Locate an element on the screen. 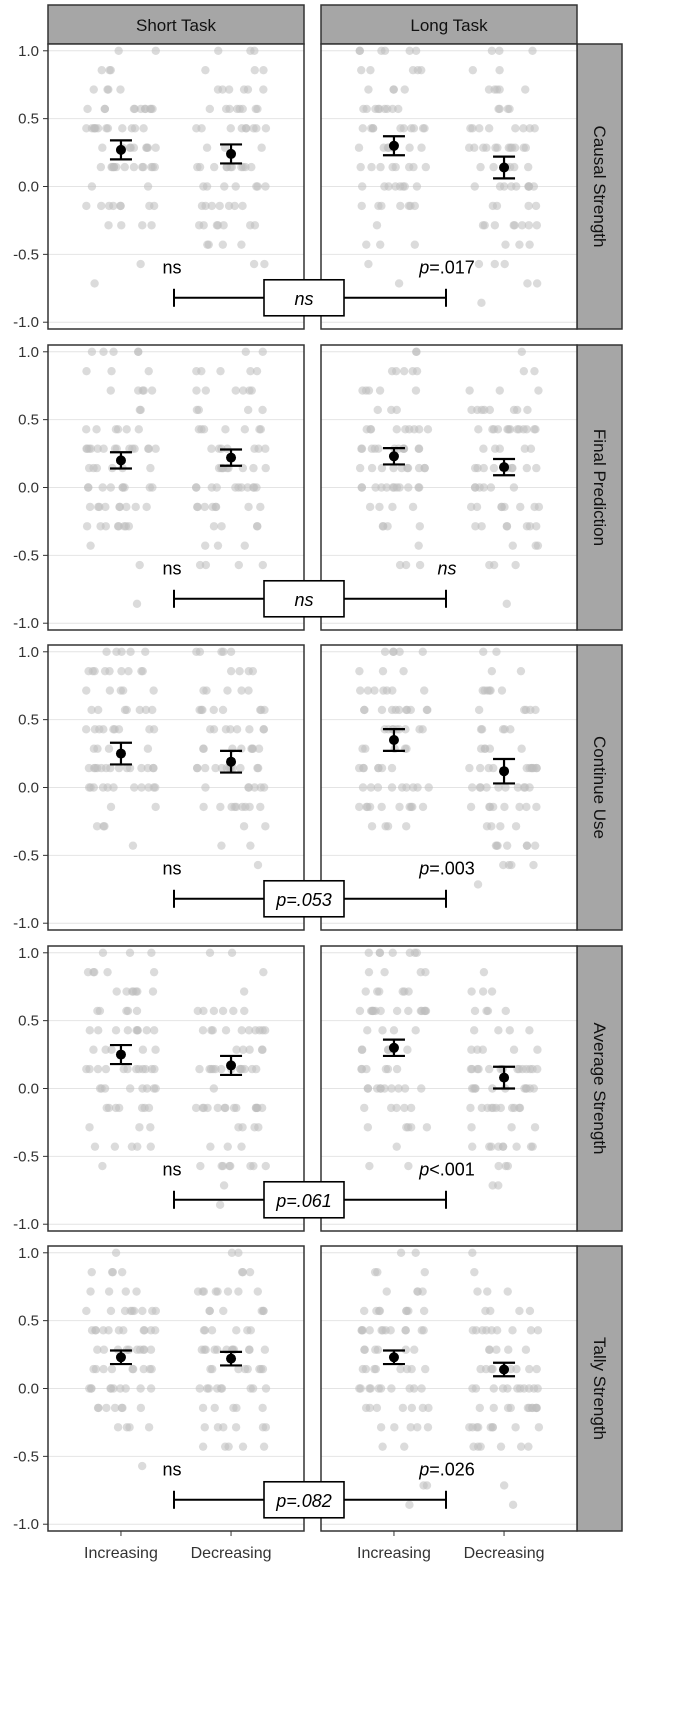 Image resolution: width=685 pixels, height=1724 pixels. y-tick-label: 1.0 is located at coordinates (28, 953).